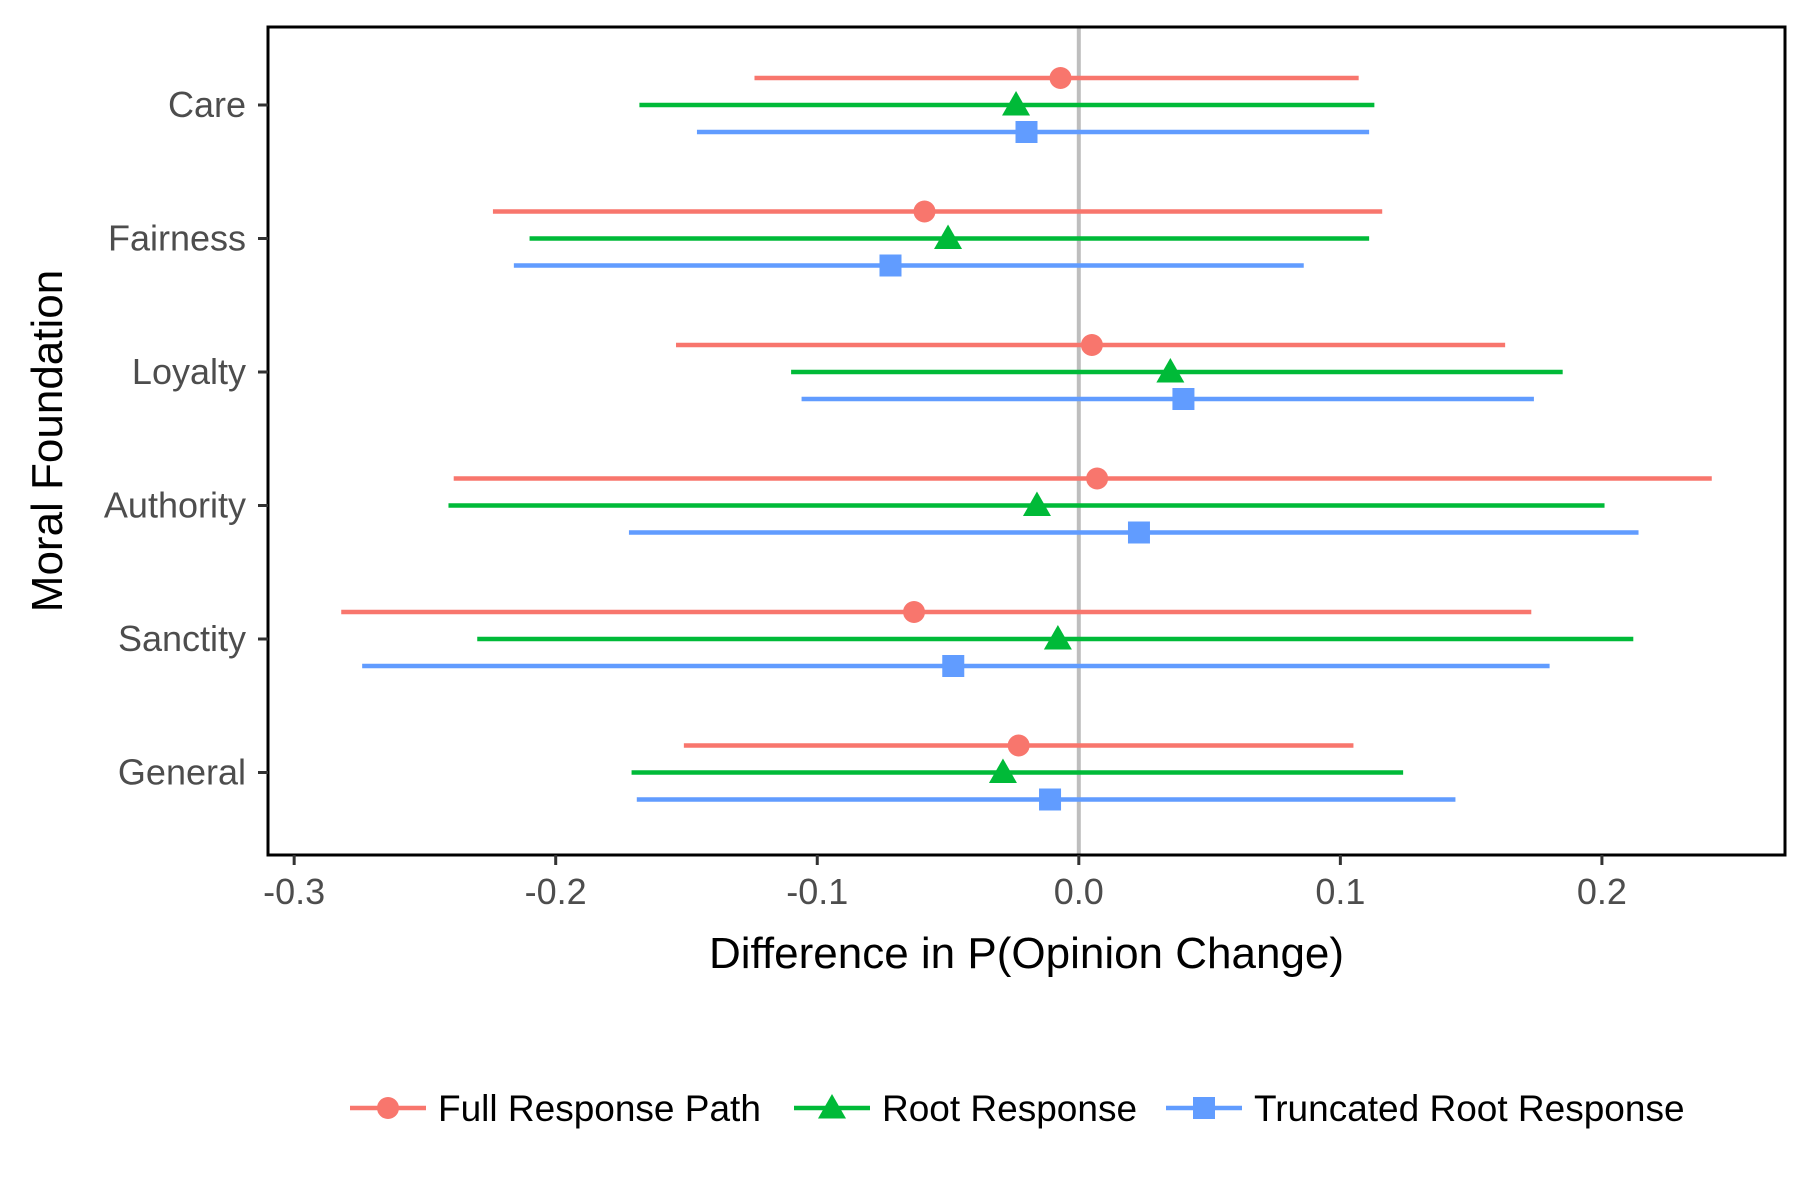 Image resolution: width=1800 pixels, height=1200 pixels. What do you see at coordinates (1009, 1108) in the screenshot?
I see `legend-label: Root Response` at bounding box center [1009, 1108].